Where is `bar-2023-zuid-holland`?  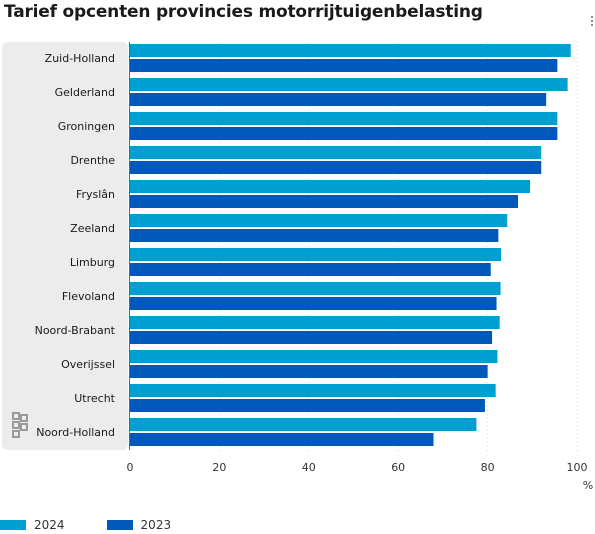
bar-2023-zuid-holland is located at coordinates (344, 65).